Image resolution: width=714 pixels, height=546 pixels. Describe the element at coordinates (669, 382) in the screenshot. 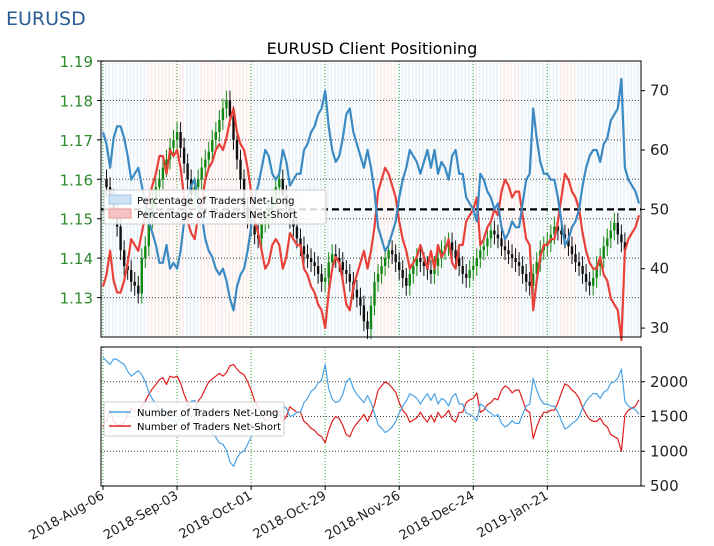

I see `y-bottom-tick-label: 2000` at that location.